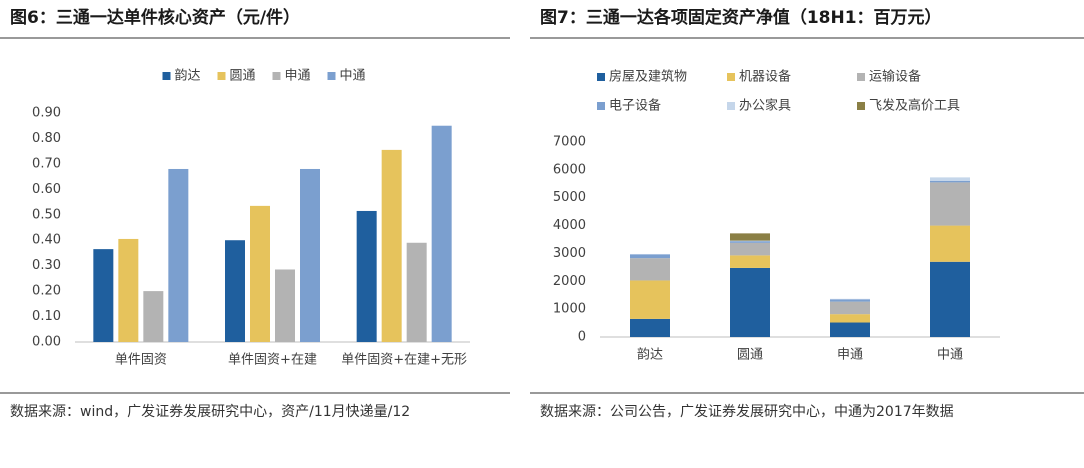 This screenshot has width=1084, height=468. What do you see at coordinates (404, 360) in the screenshot?
I see `x-tick-label: 单件固资+在建+无形` at bounding box center [404, 360].